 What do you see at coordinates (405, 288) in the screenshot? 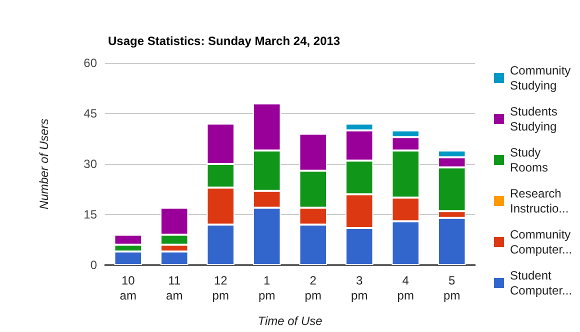
I see `x-tick-label: 4 pm` at bounding box center [405, 288].